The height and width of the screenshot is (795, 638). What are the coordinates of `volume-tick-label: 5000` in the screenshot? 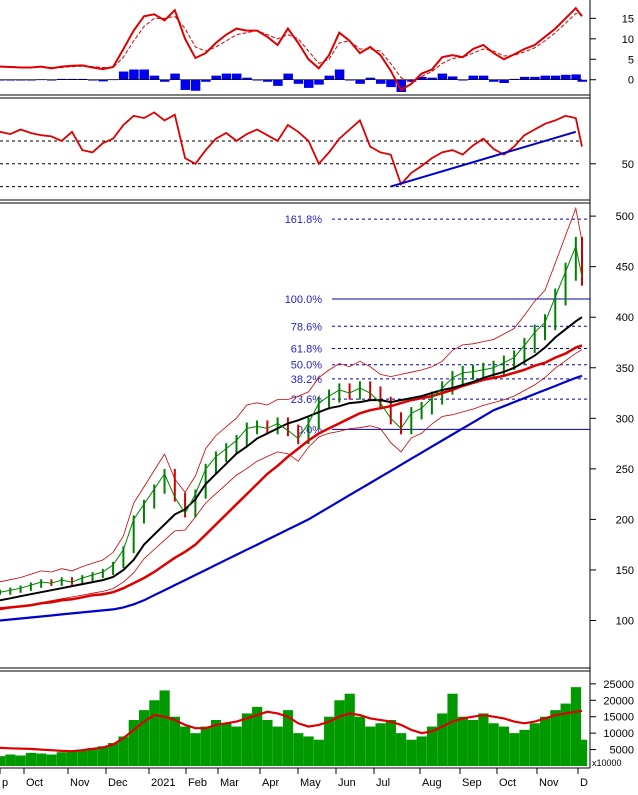 It's located at (622, 751).